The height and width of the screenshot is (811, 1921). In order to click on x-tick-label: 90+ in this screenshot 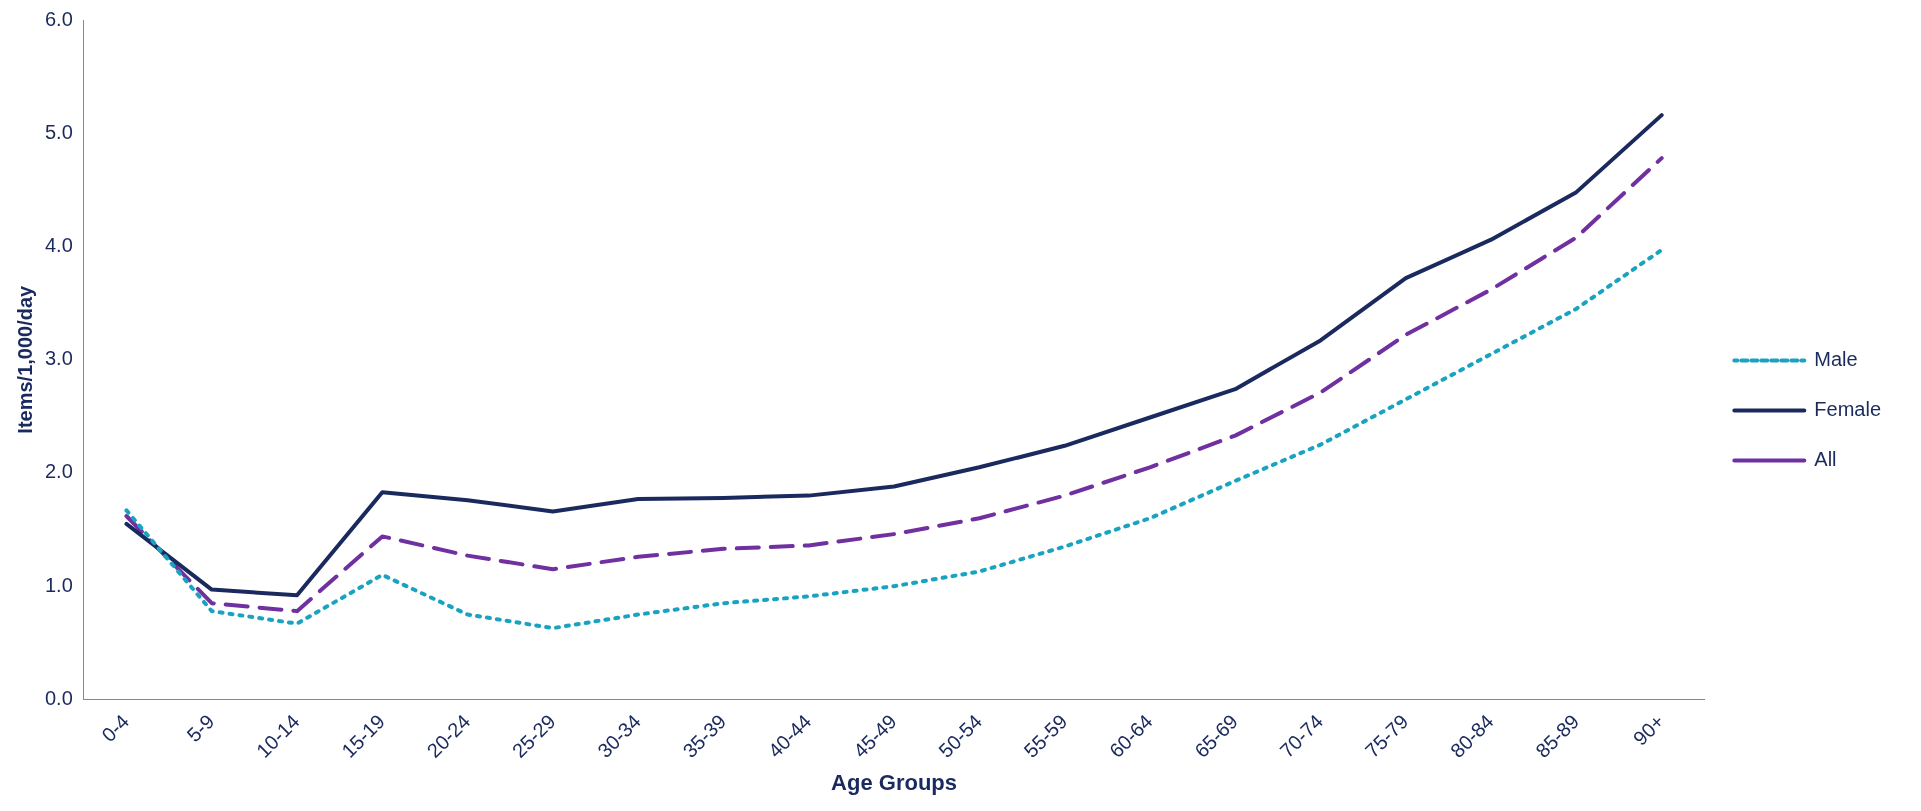, I will do `click(1648, 730)`.